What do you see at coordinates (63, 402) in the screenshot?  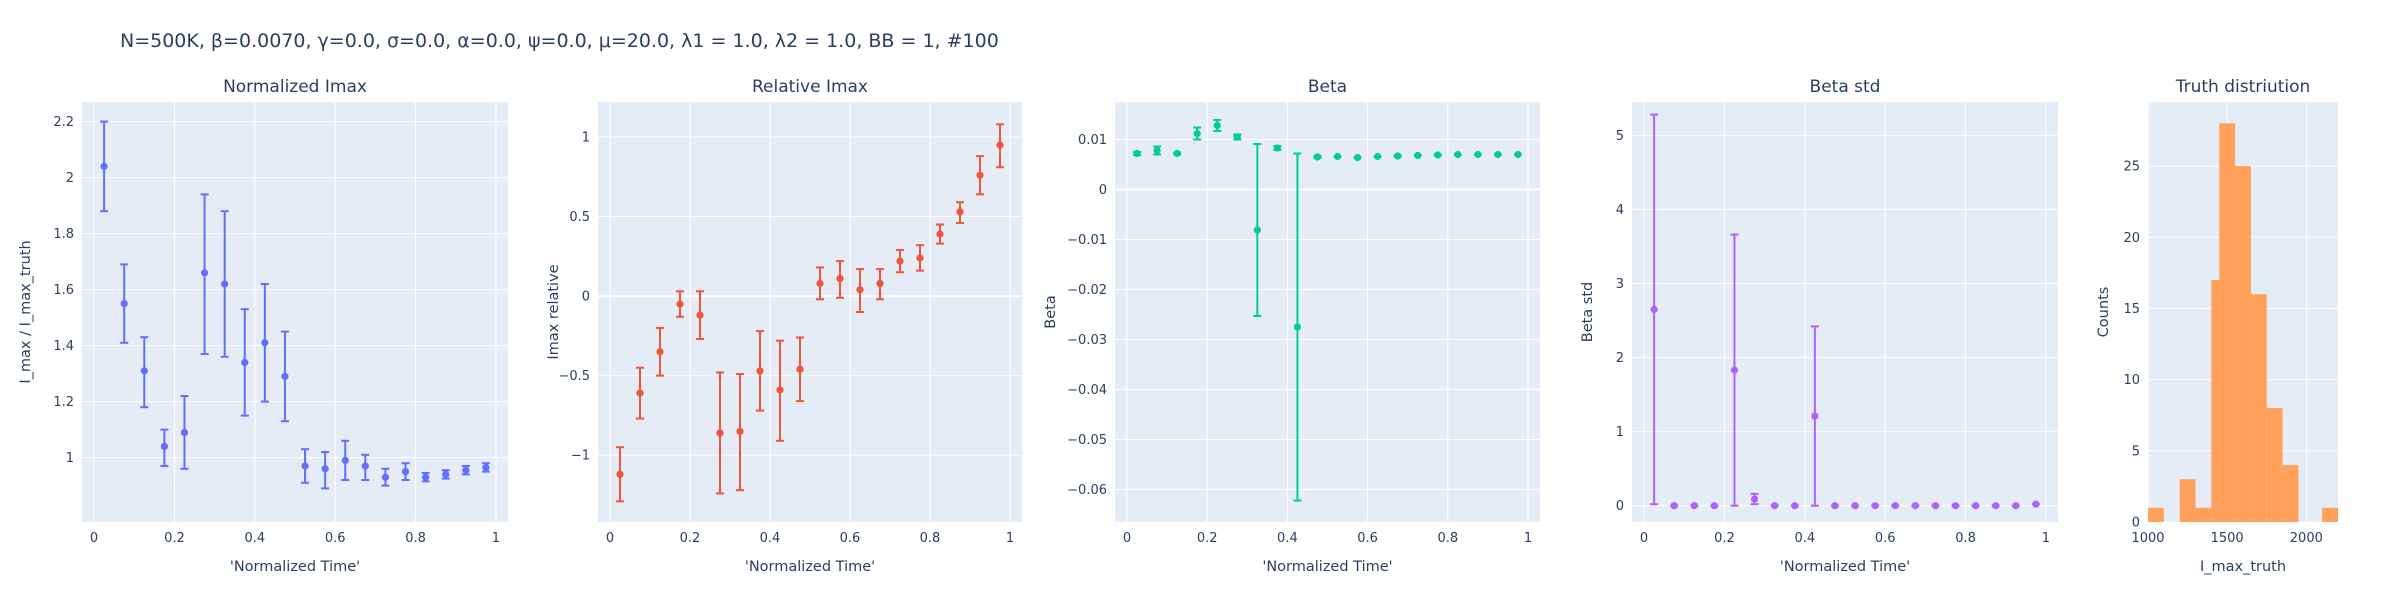 I see `y-tick-label: 1.2` at bounding box center [63, 402].